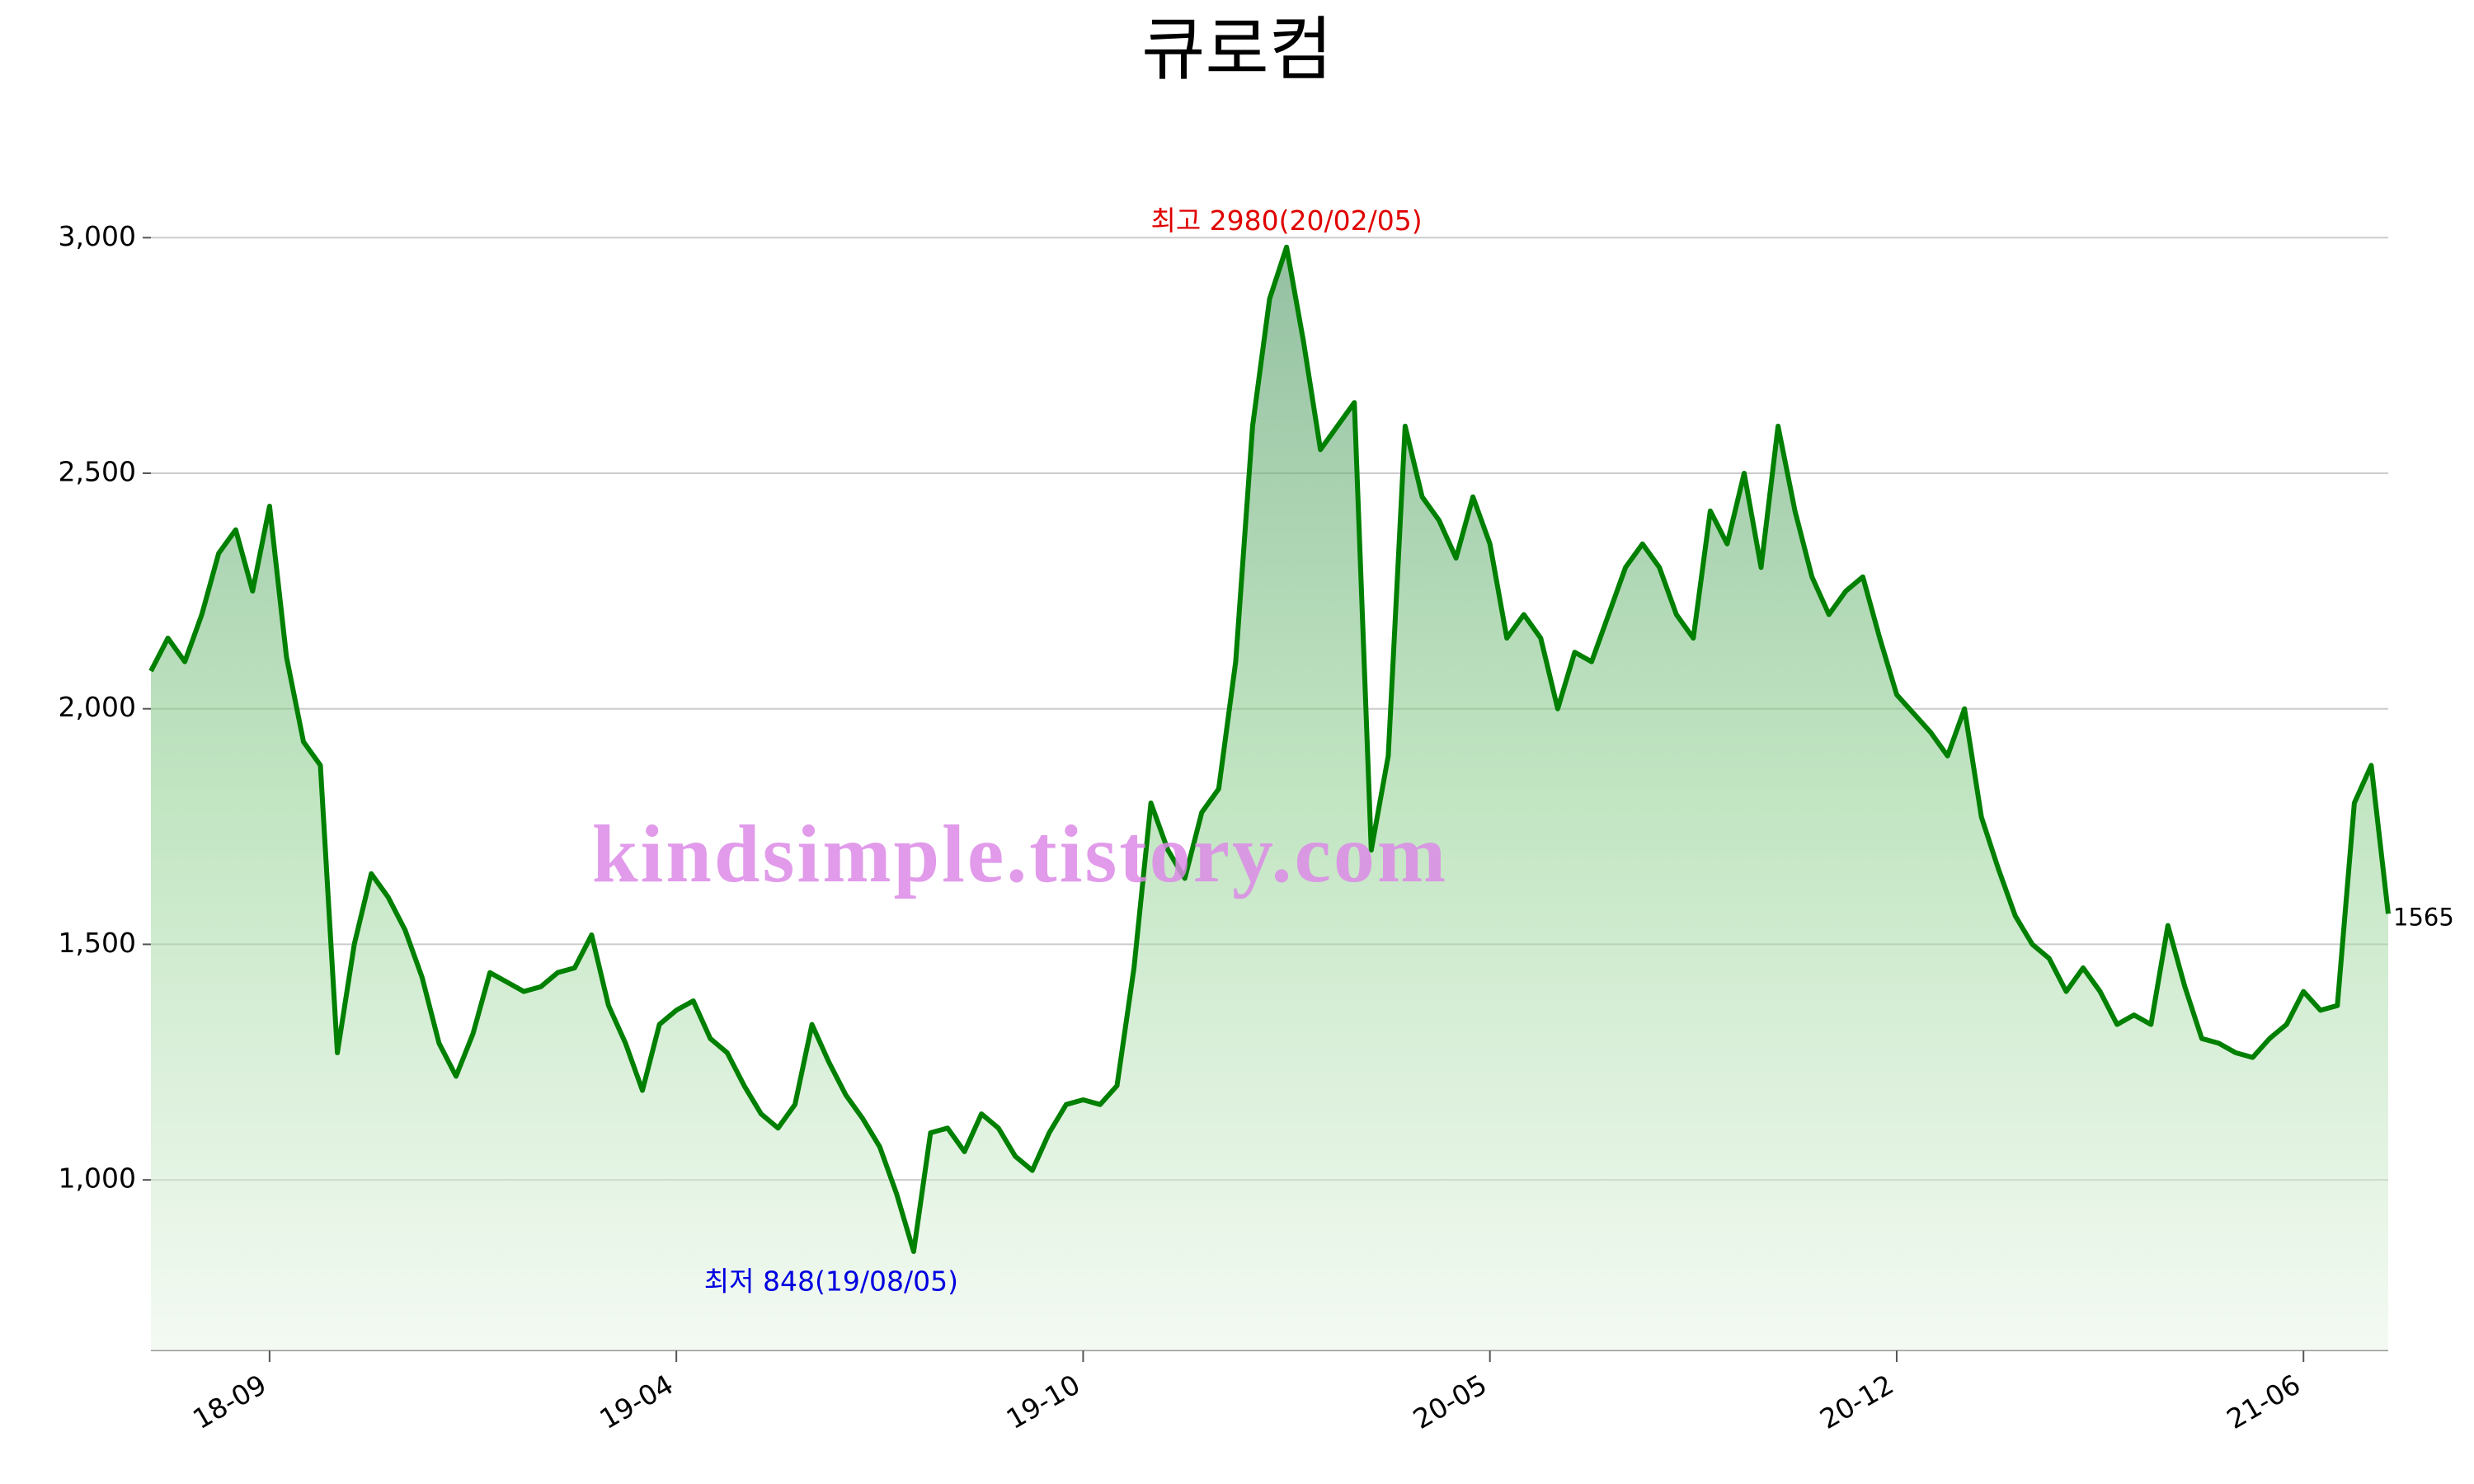  What do you see at coordinates (2423, 917) in the screenshot?
I see `last-value-label: 1565` at bounding box center [2423, 917].